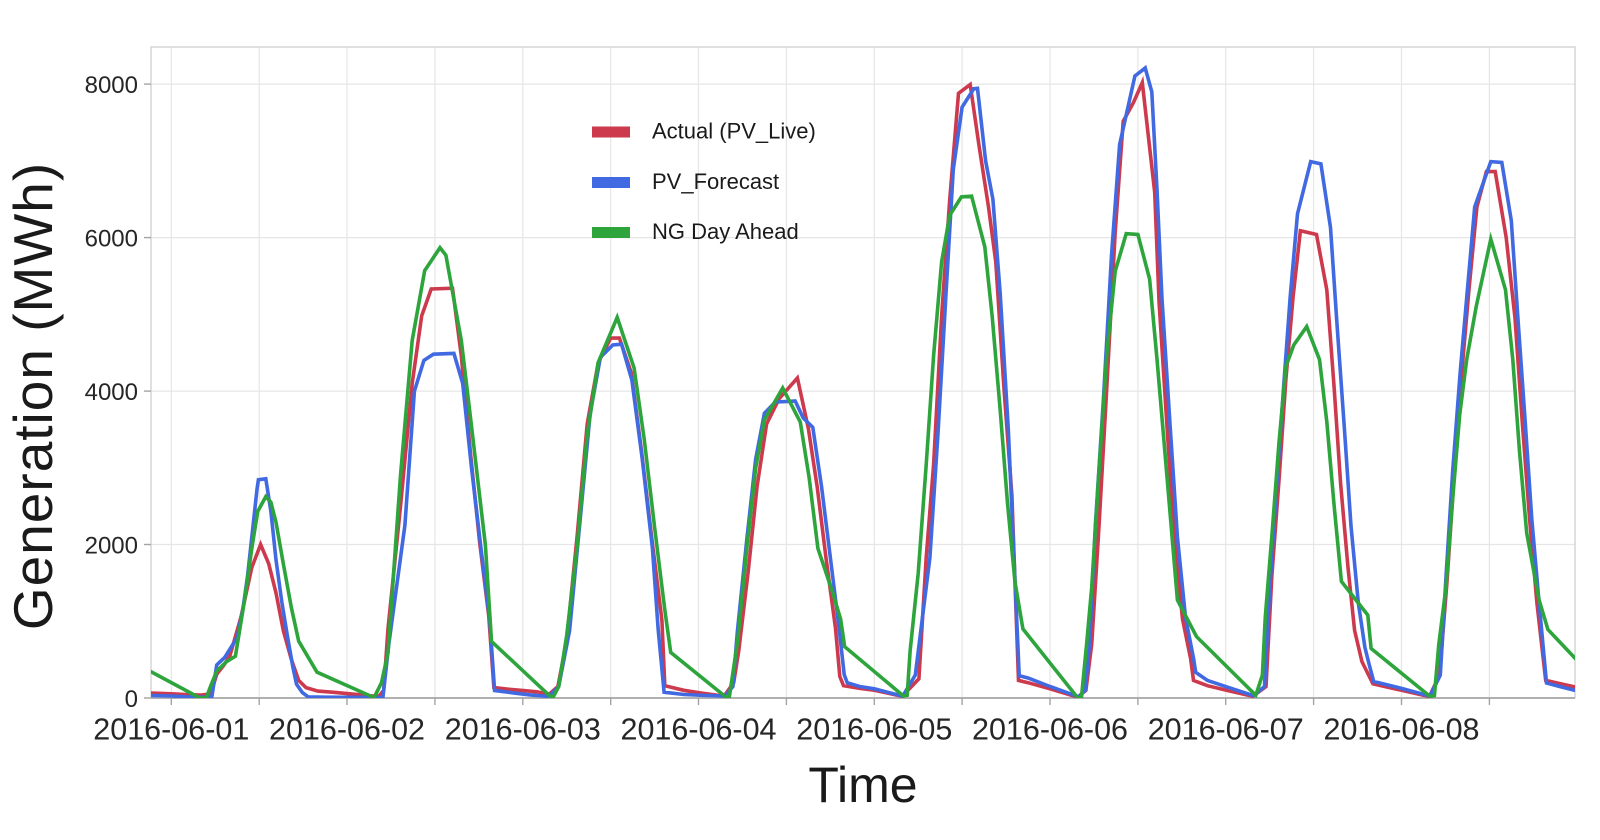 Image resolution: width=1600 pixels, height=840 pixels. What do you see at coordinates (523, 730) in the screenshot?
I see `svg-text: 2016-06-03` at bounding box center [523, 730].